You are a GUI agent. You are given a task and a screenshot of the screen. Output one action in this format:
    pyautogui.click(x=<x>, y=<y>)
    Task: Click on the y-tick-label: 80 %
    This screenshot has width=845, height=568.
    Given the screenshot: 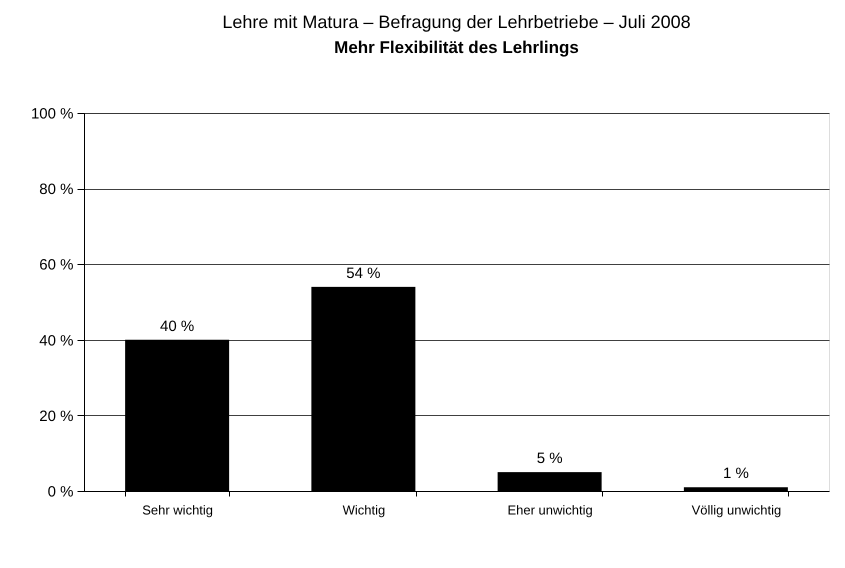 What is the action you would take?
    pyautogui.click(x=56, y=189)
    